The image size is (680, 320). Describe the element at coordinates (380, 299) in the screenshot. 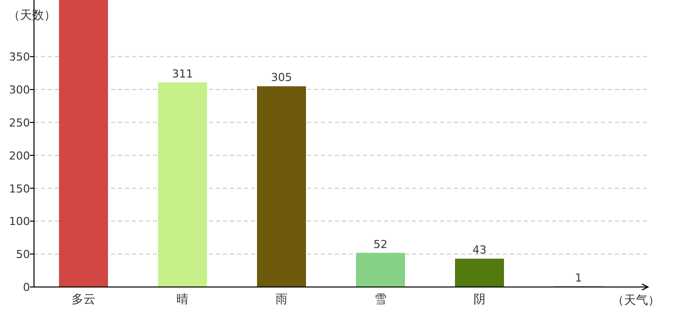

I see `x-tick-label: 雪` at that location.